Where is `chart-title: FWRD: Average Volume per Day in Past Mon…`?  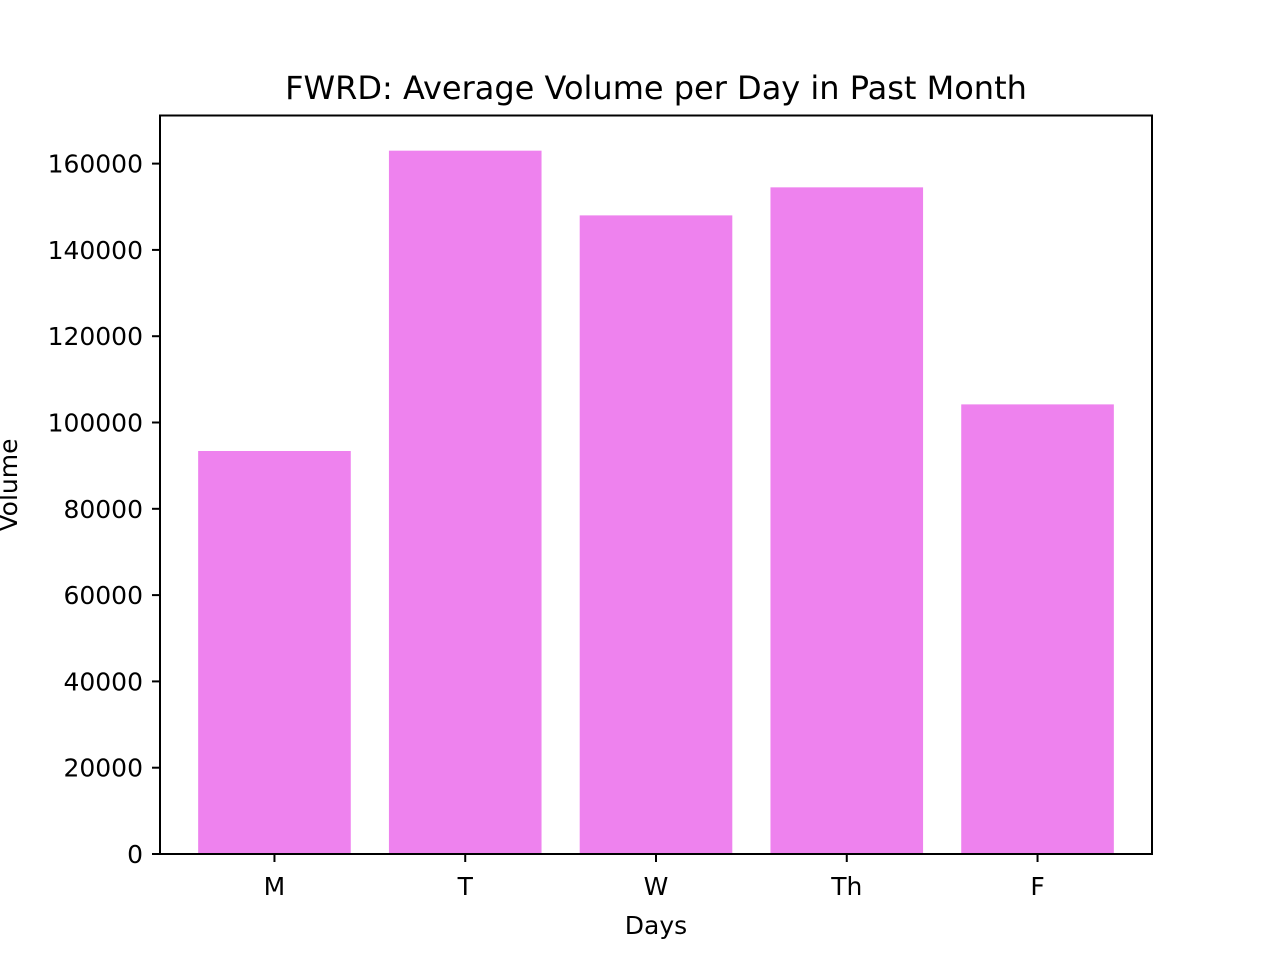 chart-title: FWRD: Average Volume per Day in Past Mon… is located at coordinates (656, 88).